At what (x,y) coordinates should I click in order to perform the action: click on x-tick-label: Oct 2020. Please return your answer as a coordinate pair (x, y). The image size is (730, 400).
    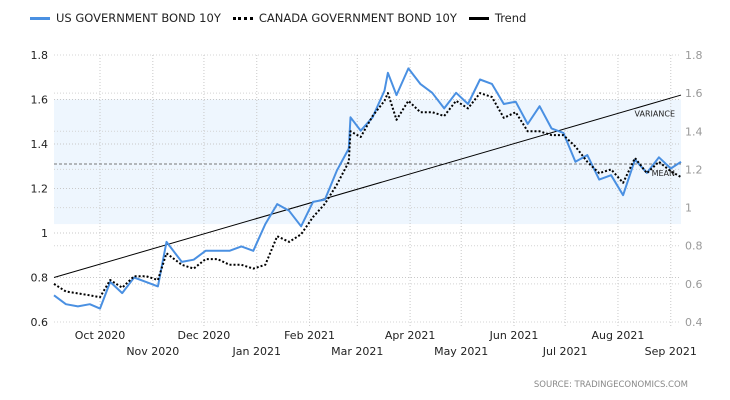
    Looking at the image, I should click on (100, 335).